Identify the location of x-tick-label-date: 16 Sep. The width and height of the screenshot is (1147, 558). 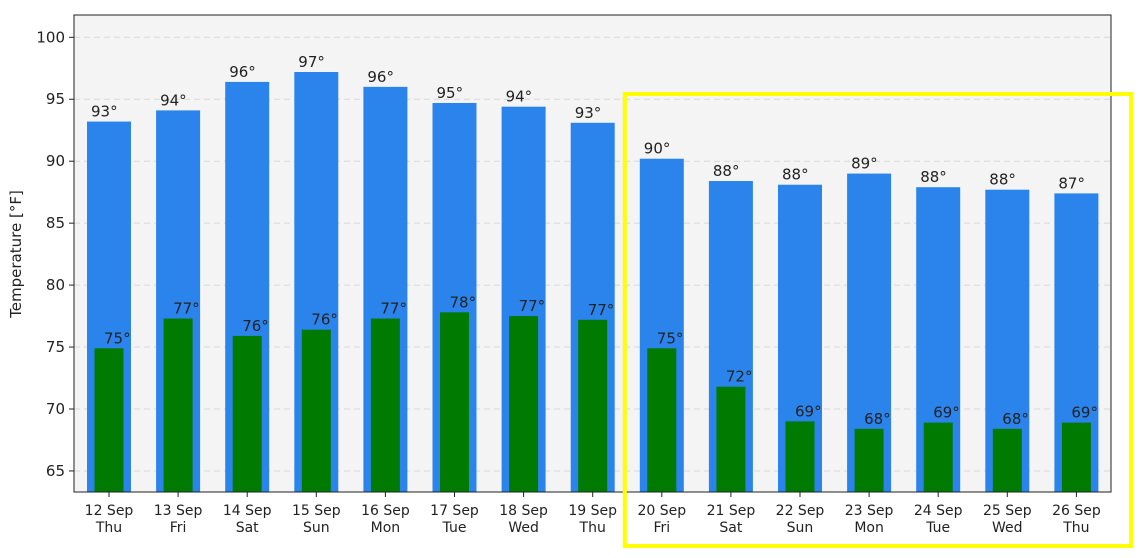
(385, 511).